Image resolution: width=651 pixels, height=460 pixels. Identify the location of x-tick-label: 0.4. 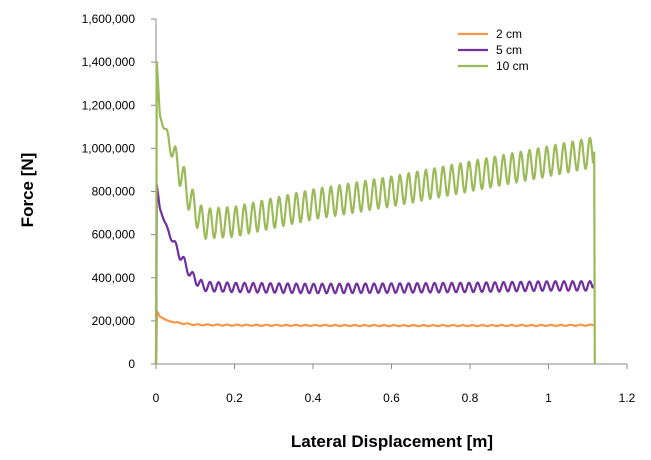
(313, 398).